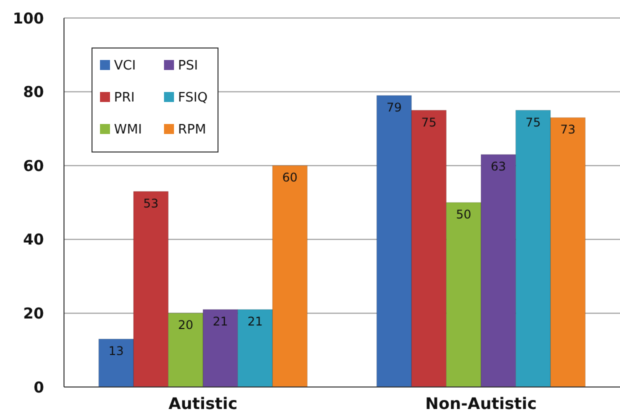  Describe the element at coordinates (151, 203) in the screenshot. I see `data-label: 53` at that location.